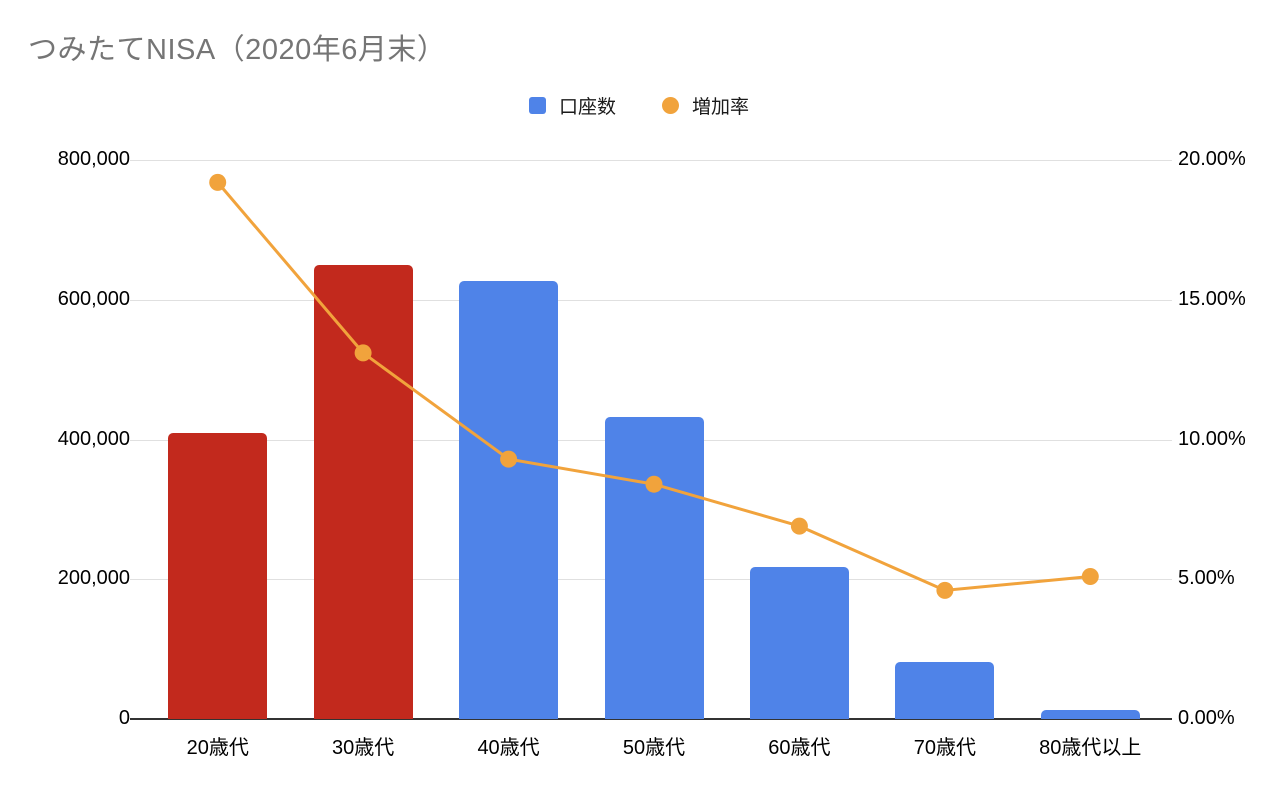 The width and height of the screenshot is (1278, 786). I want to click on right-axis-tick-label: 20.00%, so click(1212, 159).